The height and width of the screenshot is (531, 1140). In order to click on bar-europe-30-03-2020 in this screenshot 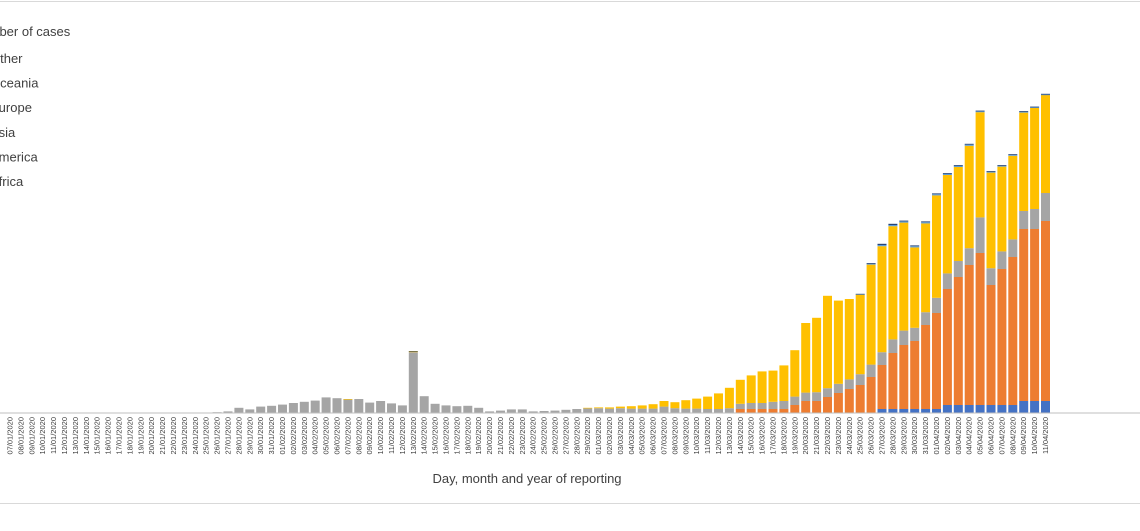, I will do `click(915, 287)`.